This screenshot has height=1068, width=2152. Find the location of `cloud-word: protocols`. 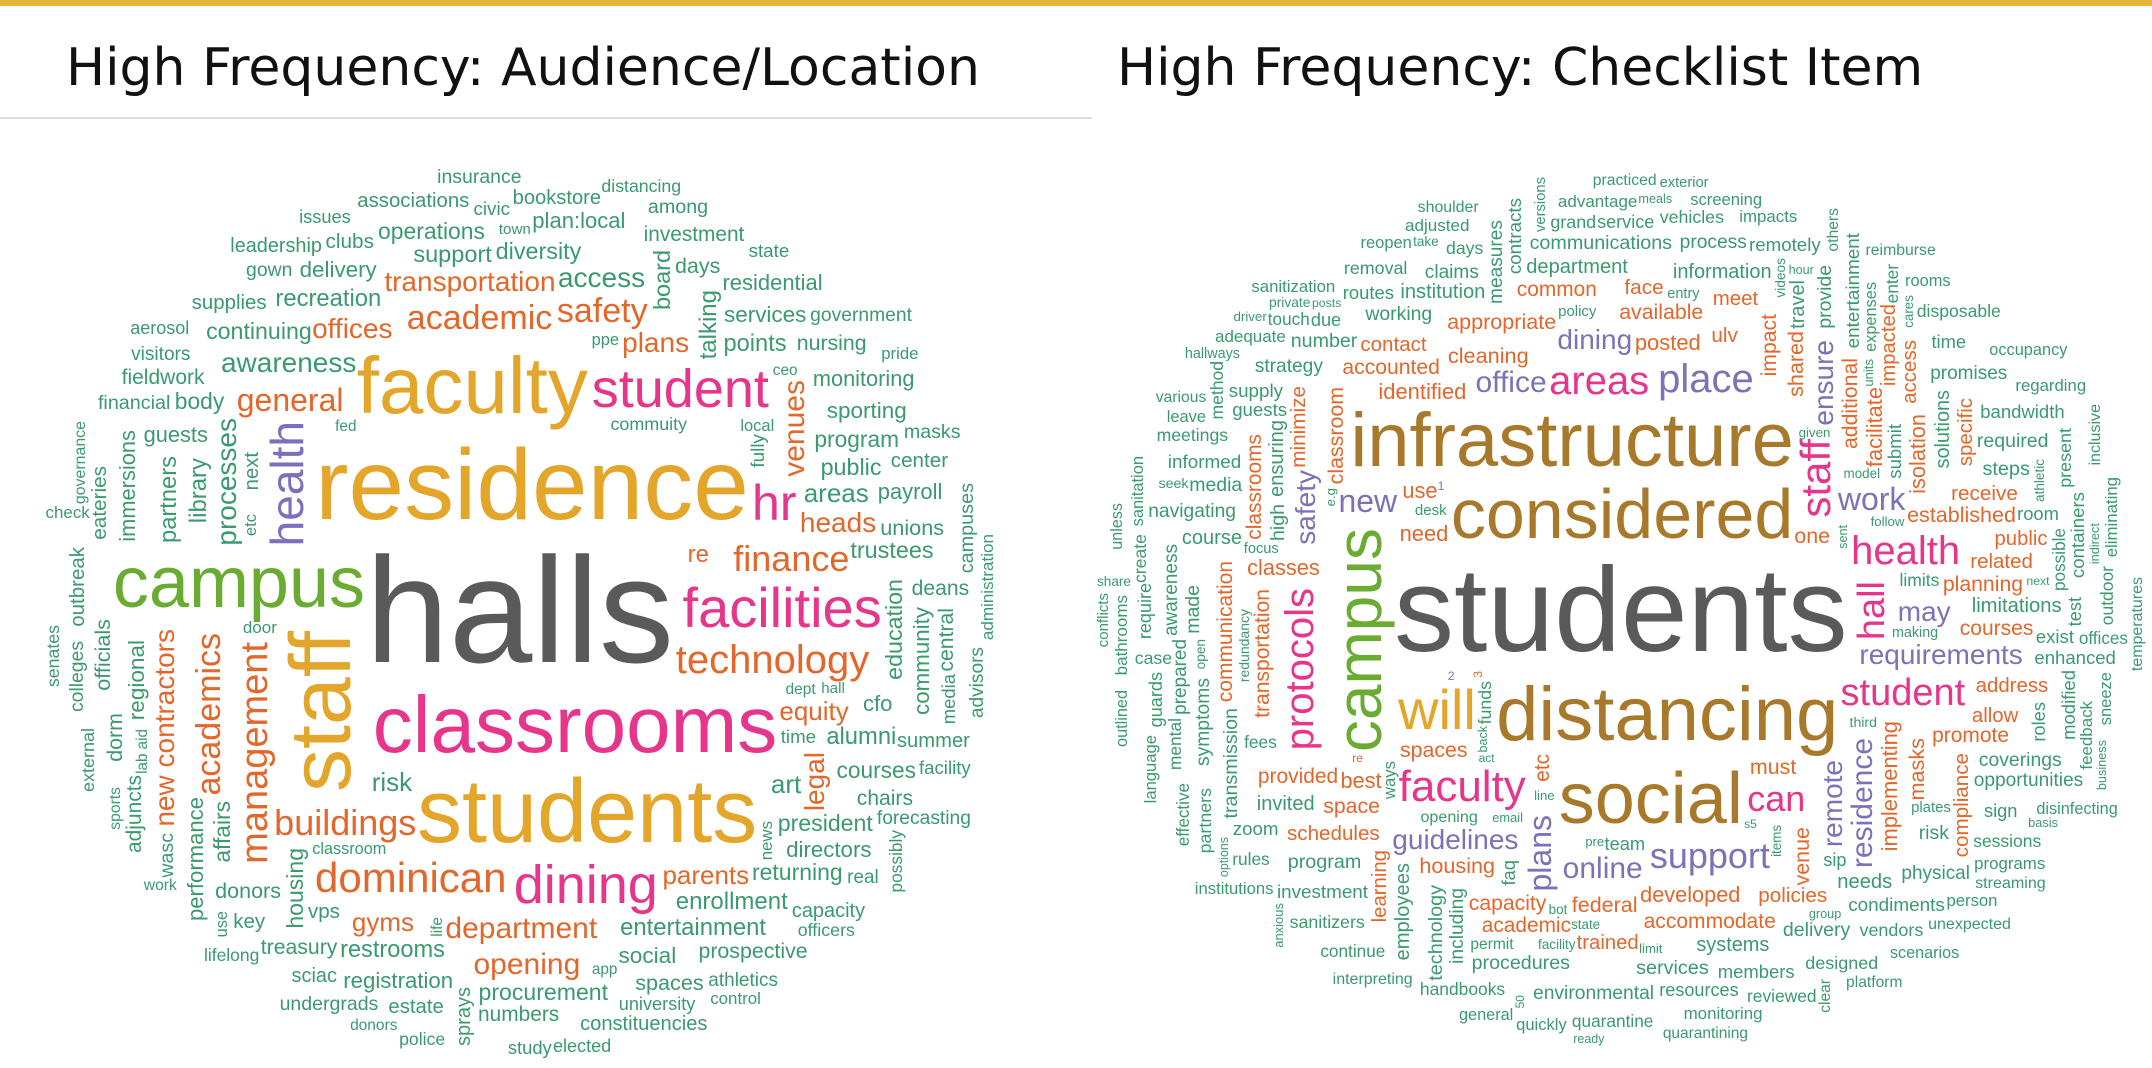

cloud-word: protocols is located at coordinates (1299, 669).